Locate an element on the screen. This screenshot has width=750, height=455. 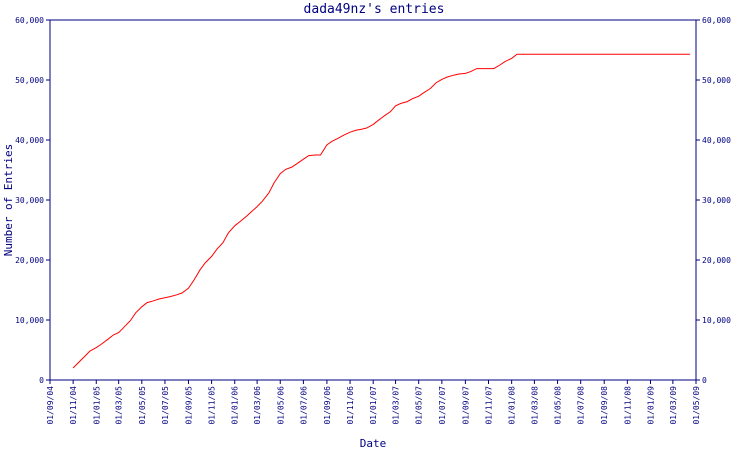
x-tick-label: 01/11/05 is located at coordinates (212, 405).